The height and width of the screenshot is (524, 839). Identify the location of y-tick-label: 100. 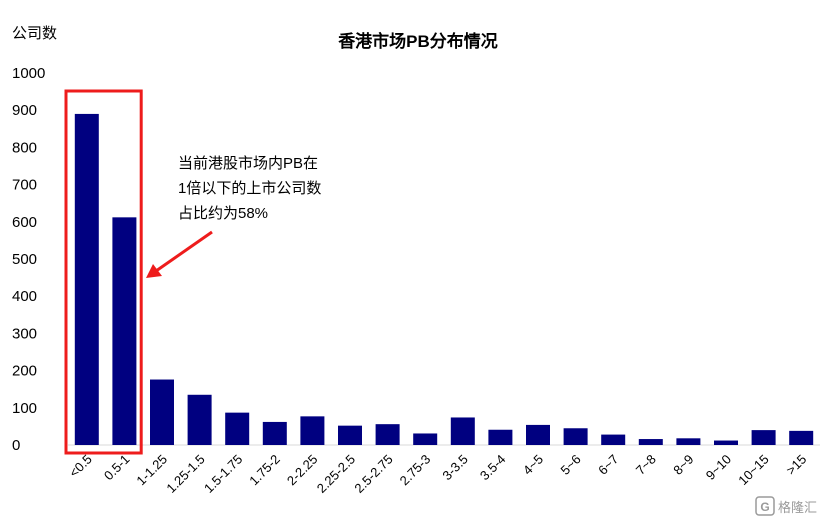
(24, 408).